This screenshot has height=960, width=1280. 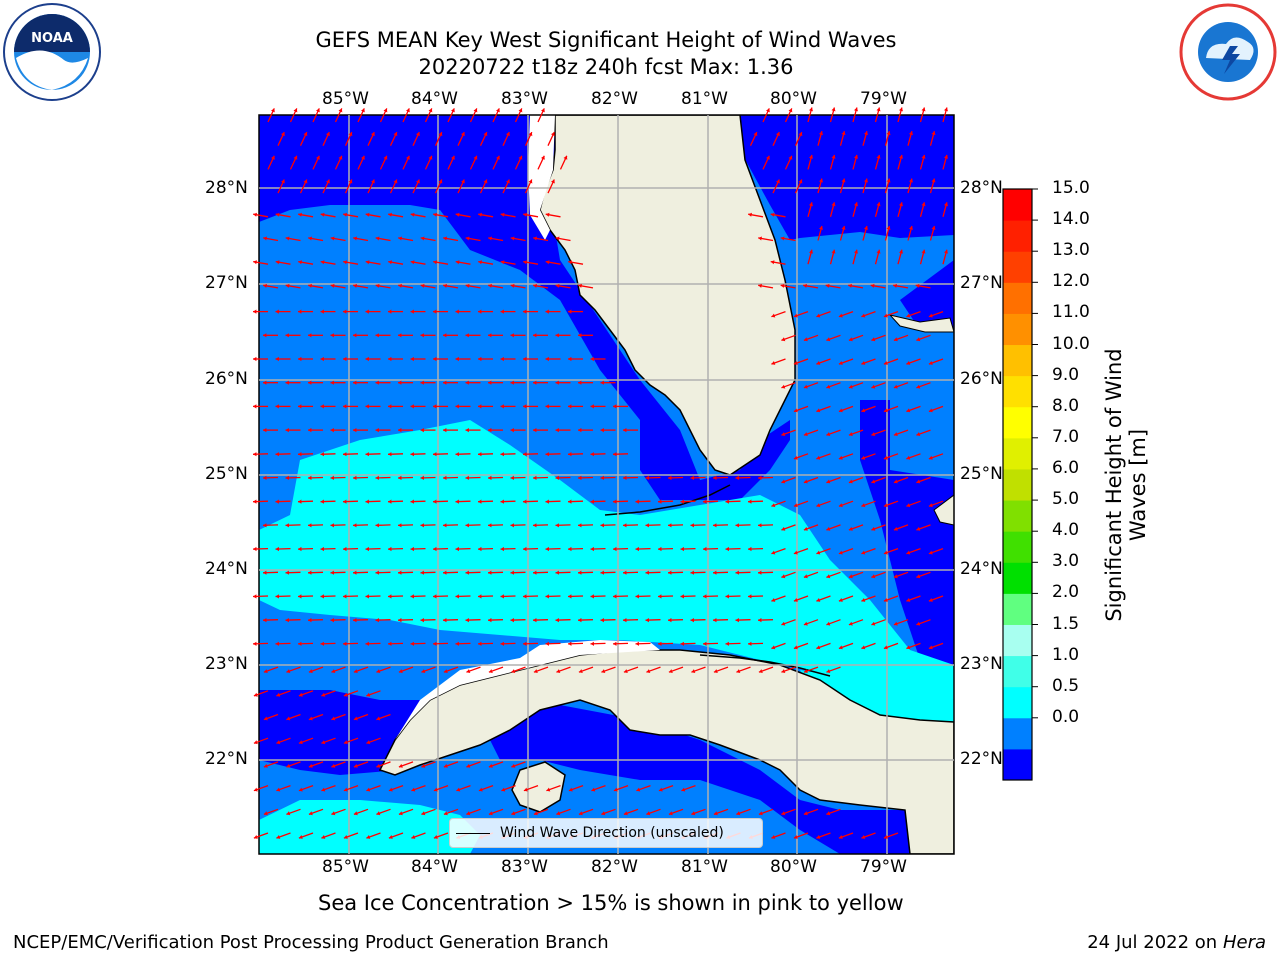 What do you see at coordinates (1017, 298) in the screenshot?
I see `colorbar-swatch` at bounding box center [1017, 298].